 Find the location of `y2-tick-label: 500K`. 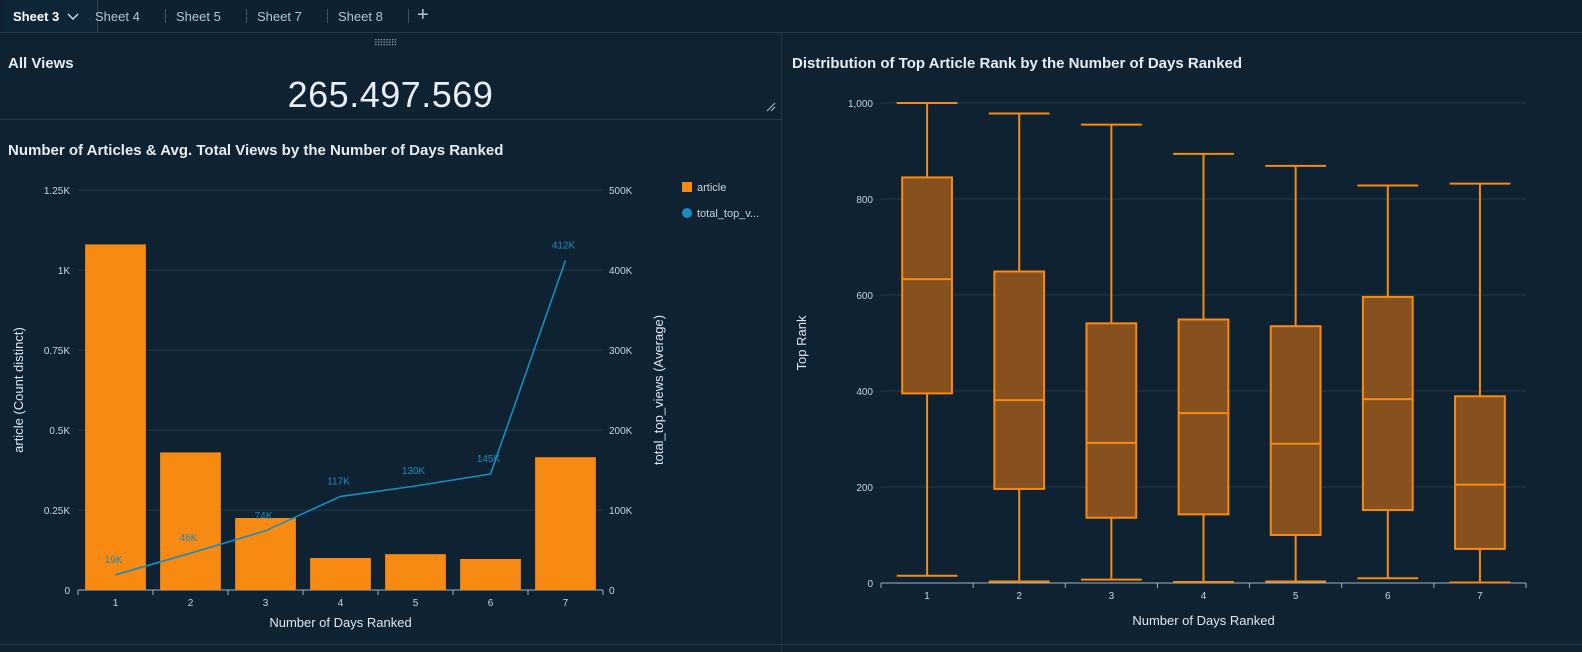

y2-tick-label: 500K is located at coordinates (621, 191).